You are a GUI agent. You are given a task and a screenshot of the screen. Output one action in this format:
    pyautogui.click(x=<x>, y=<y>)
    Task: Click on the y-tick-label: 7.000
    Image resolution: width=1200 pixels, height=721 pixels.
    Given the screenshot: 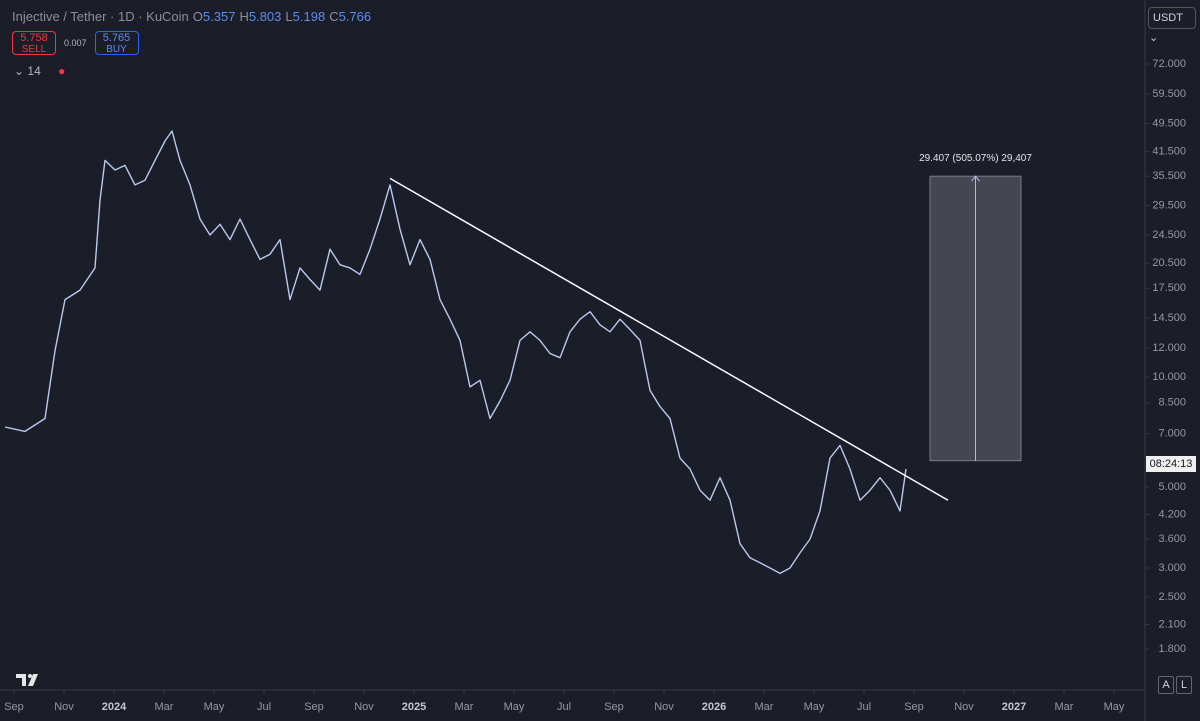 What is the action you would take?
    pyautogui.click(x=1172, y=434)
    